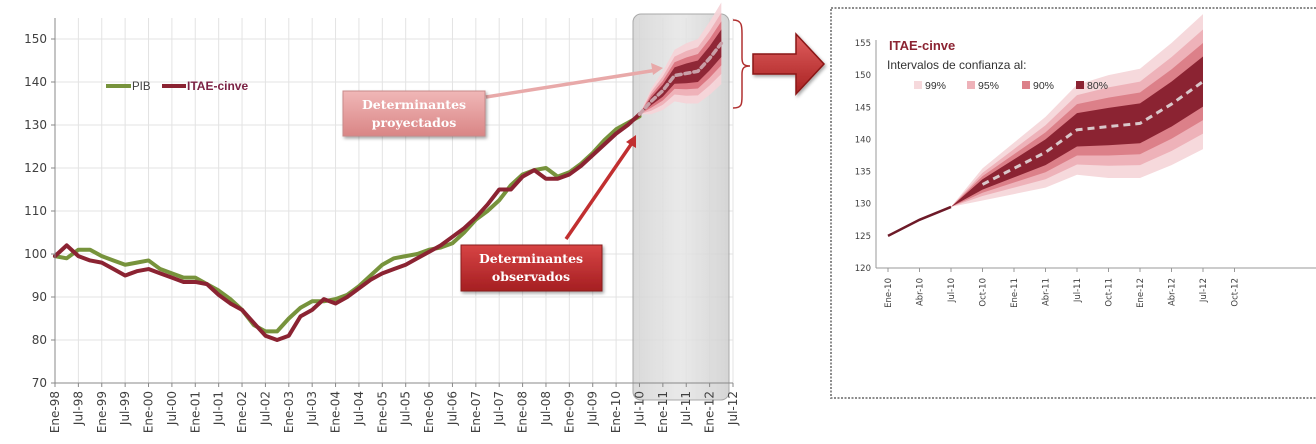 The width and height of the screenshot is (1316, 444). Describe the element at coordinates (382, 412) in the screenshot. I see `main-xtick-label: Ene-05` at that location.